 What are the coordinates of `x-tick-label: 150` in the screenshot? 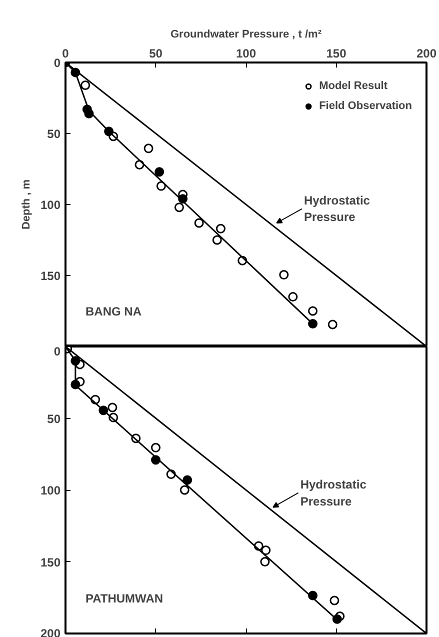 It's located at (336, 53).